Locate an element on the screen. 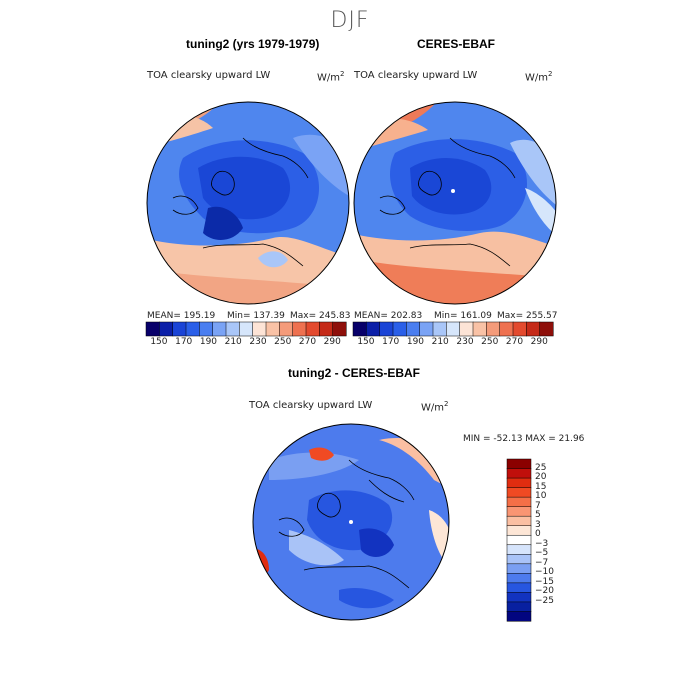 The image size is (700, 700). colorbar-tick-label: 3 is located at coordinates (538, 524).